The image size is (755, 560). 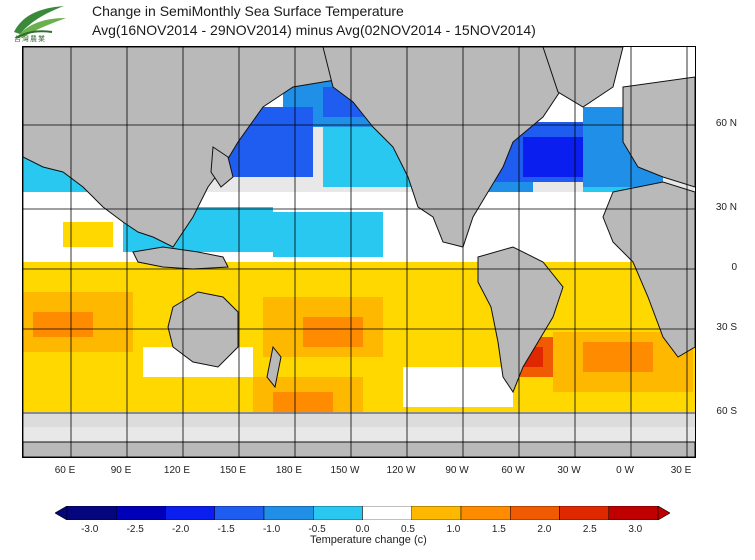 I want to click on colorbar-tick-label: 3.0, so click(x=635, y=529).